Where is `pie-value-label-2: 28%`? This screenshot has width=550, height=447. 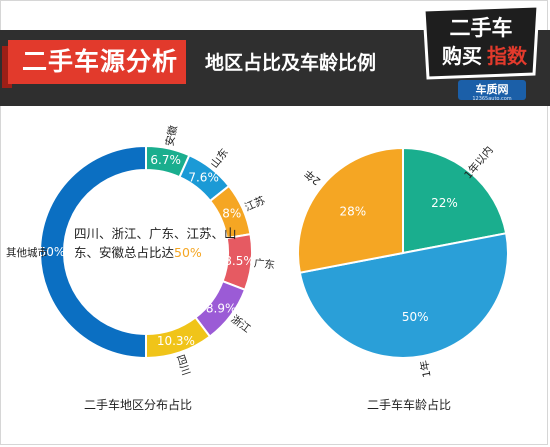
pie-value-label-2: 28% is located at coordinates (353, 212).